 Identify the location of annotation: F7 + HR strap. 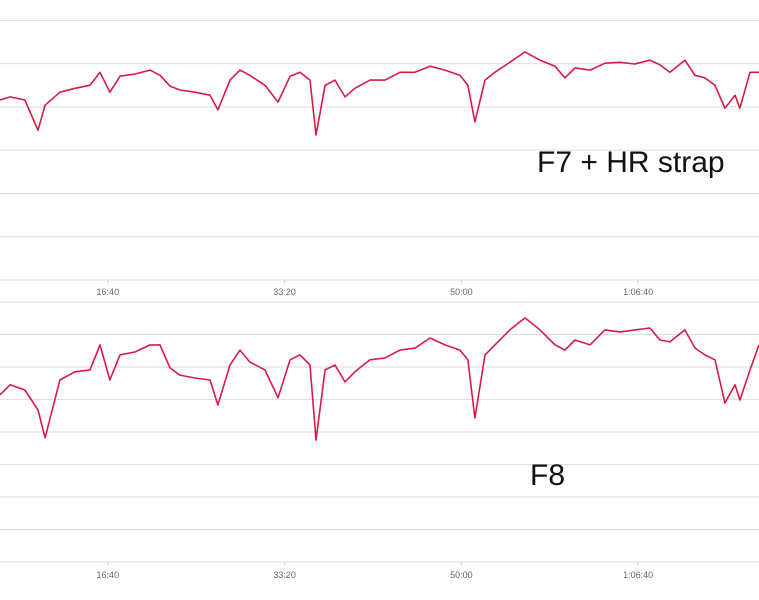
(631, 162).